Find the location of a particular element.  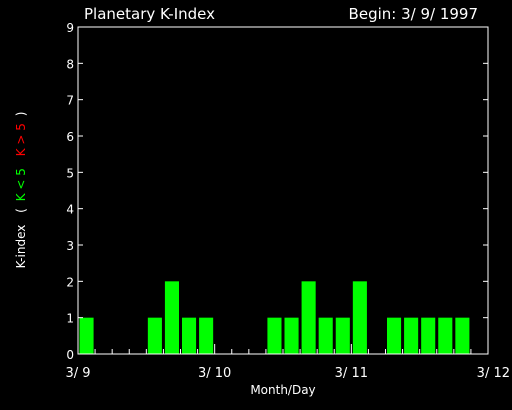

y-tick-label: 8 is located at coordinates (70, 64).